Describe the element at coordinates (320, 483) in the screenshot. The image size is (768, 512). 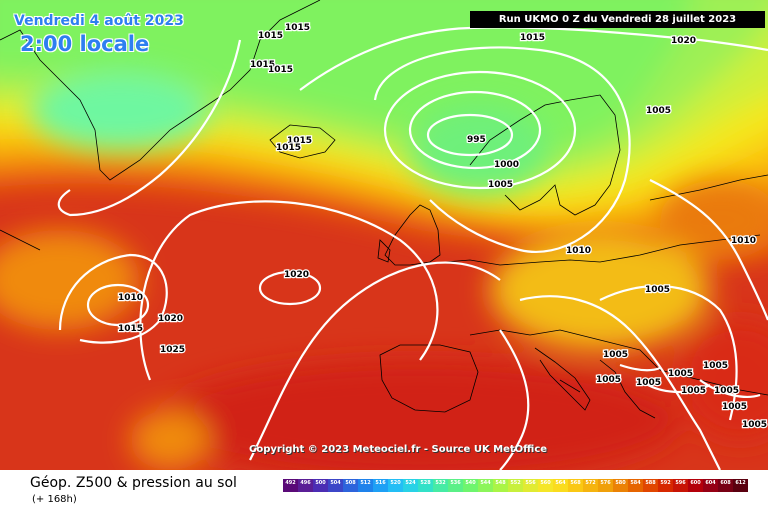
I see `scale-value: 500` at that location.